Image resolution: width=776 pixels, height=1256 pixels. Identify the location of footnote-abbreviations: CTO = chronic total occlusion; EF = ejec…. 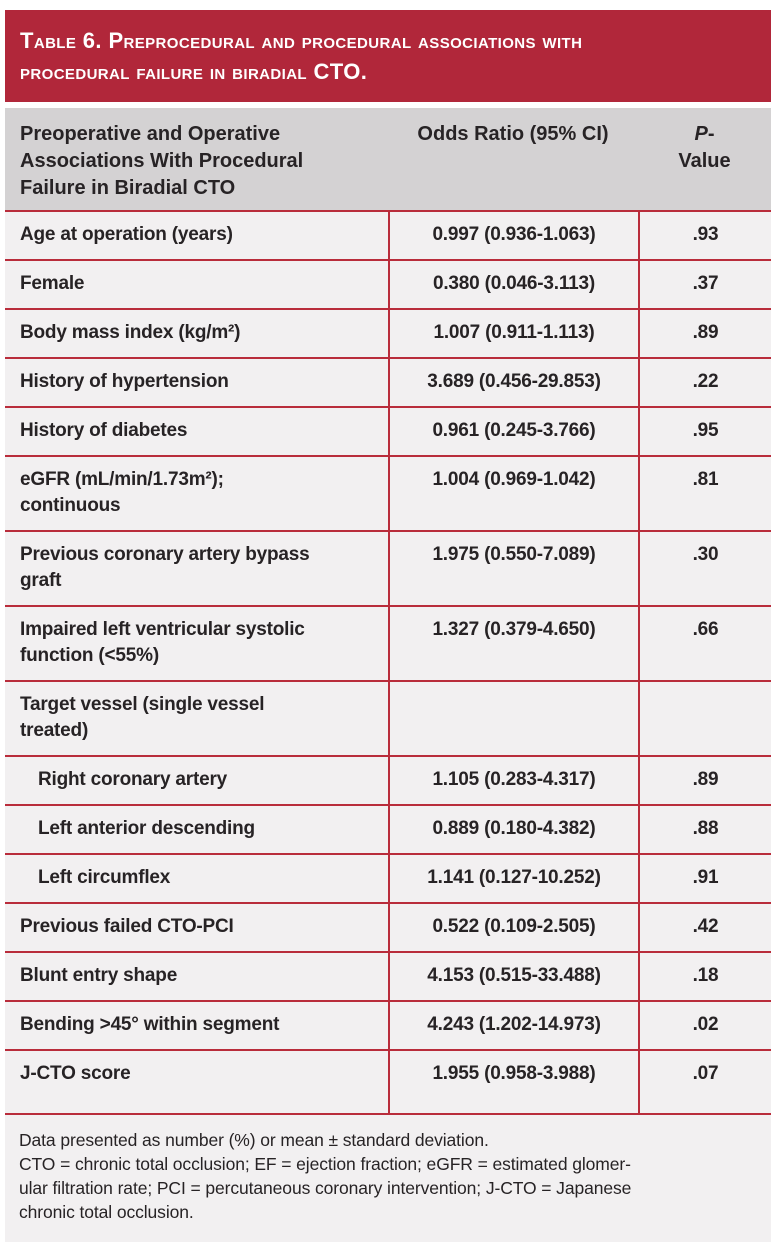
(325, 1188).